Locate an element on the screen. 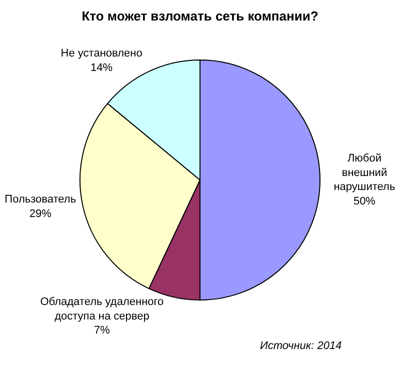 The height and width of the screenshot is (383, 400). chart-title: Кто может взломать сеть компании? is located at coordinates (200, 16).